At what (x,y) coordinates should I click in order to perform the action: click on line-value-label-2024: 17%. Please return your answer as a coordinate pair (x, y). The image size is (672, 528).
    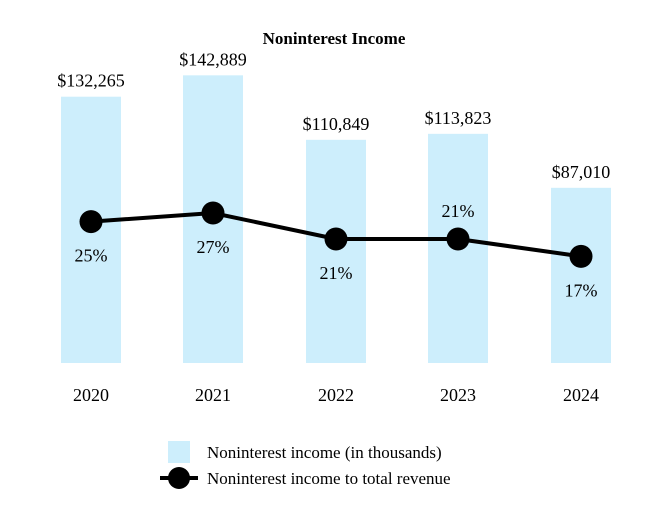
    Looking at the image, I should click on (581, 290).